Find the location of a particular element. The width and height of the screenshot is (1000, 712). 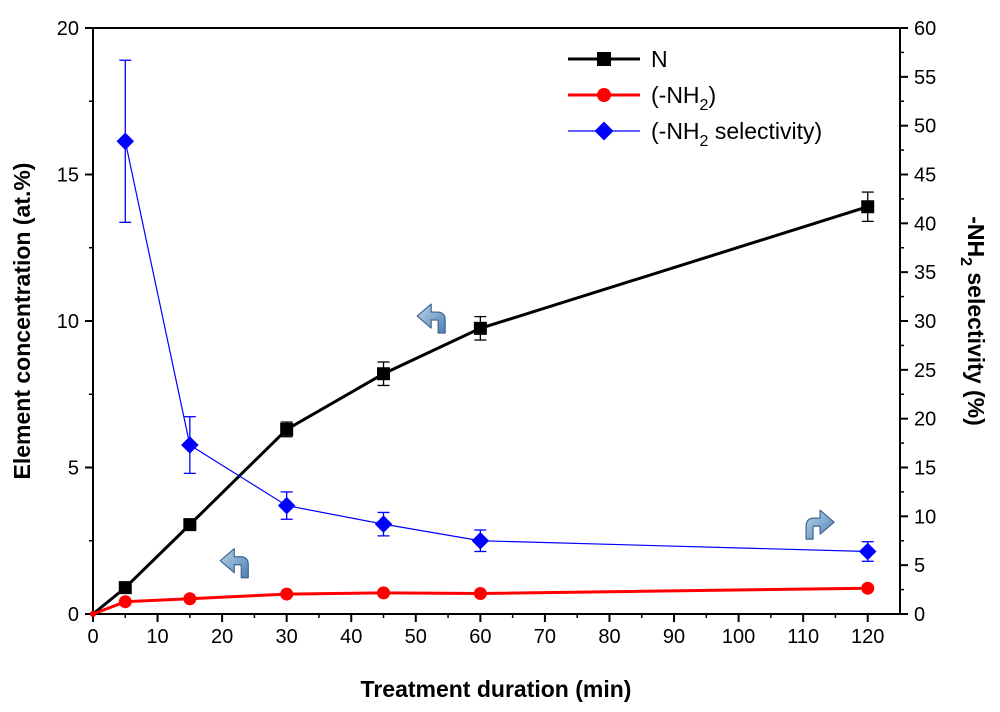

x-tick-label: 60 is located at coordinates (480, 637).